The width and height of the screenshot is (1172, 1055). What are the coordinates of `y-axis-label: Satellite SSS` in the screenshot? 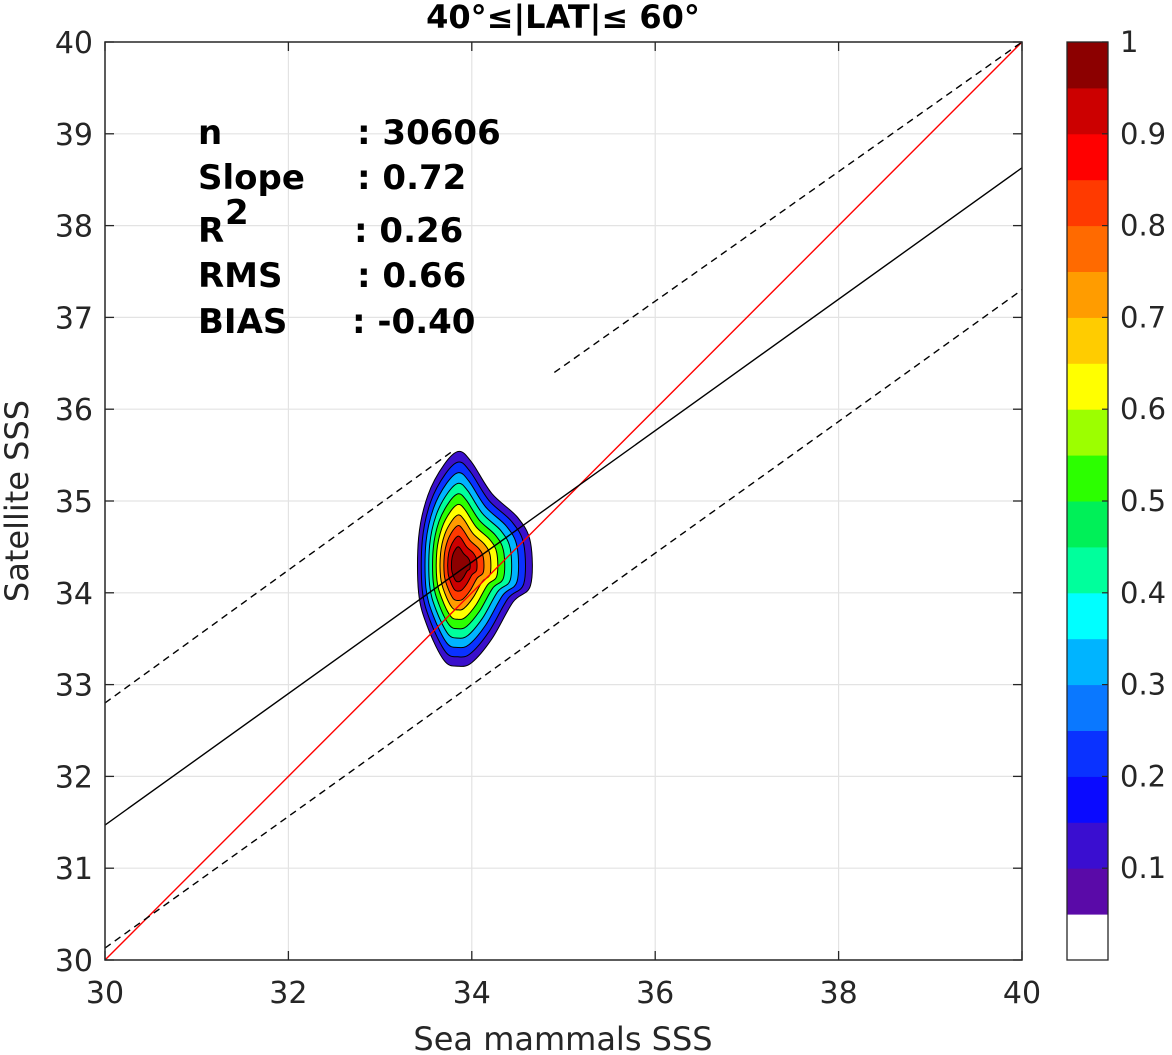 It's located at (18, 501).